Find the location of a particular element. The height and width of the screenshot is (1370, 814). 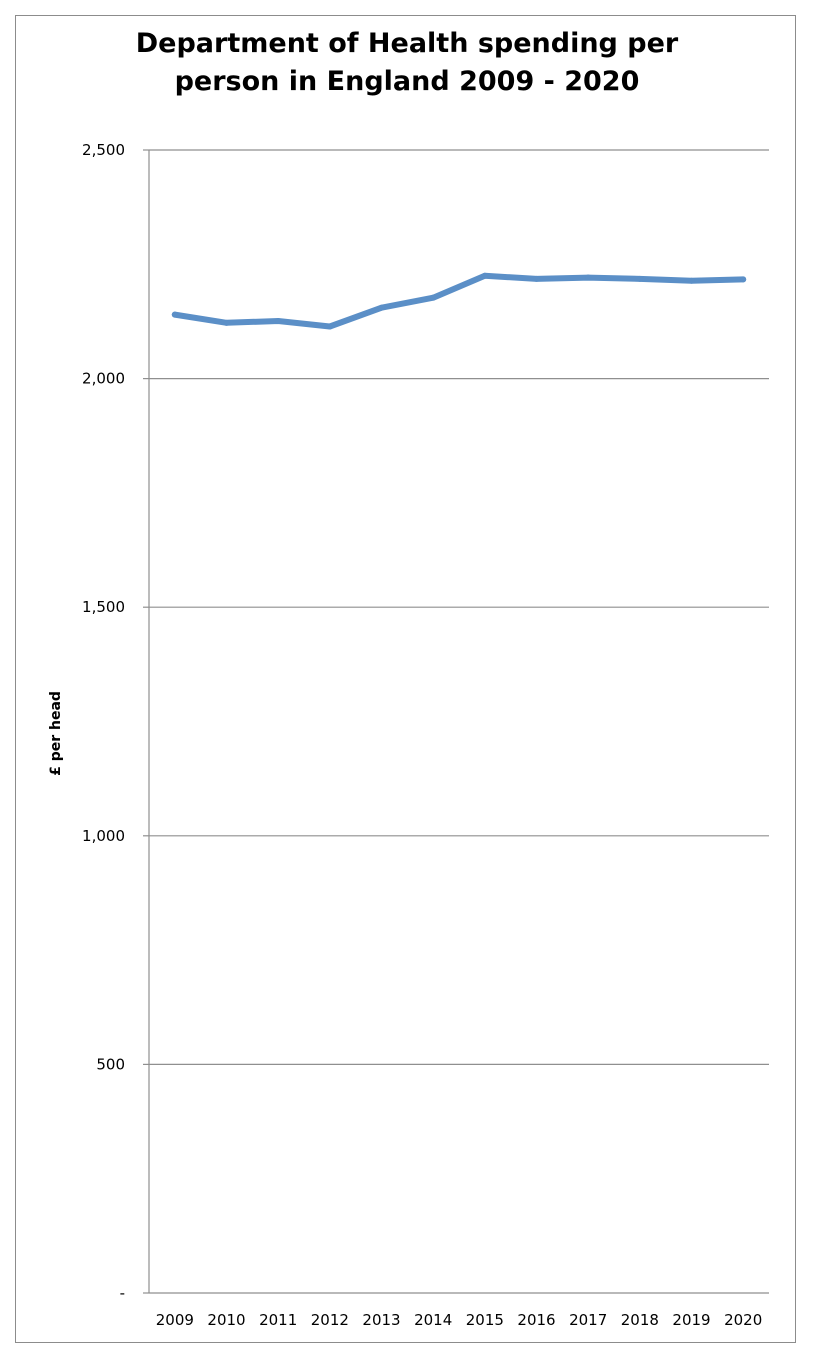

y-axis-label: £ per head is located at coordinates (56, 733).